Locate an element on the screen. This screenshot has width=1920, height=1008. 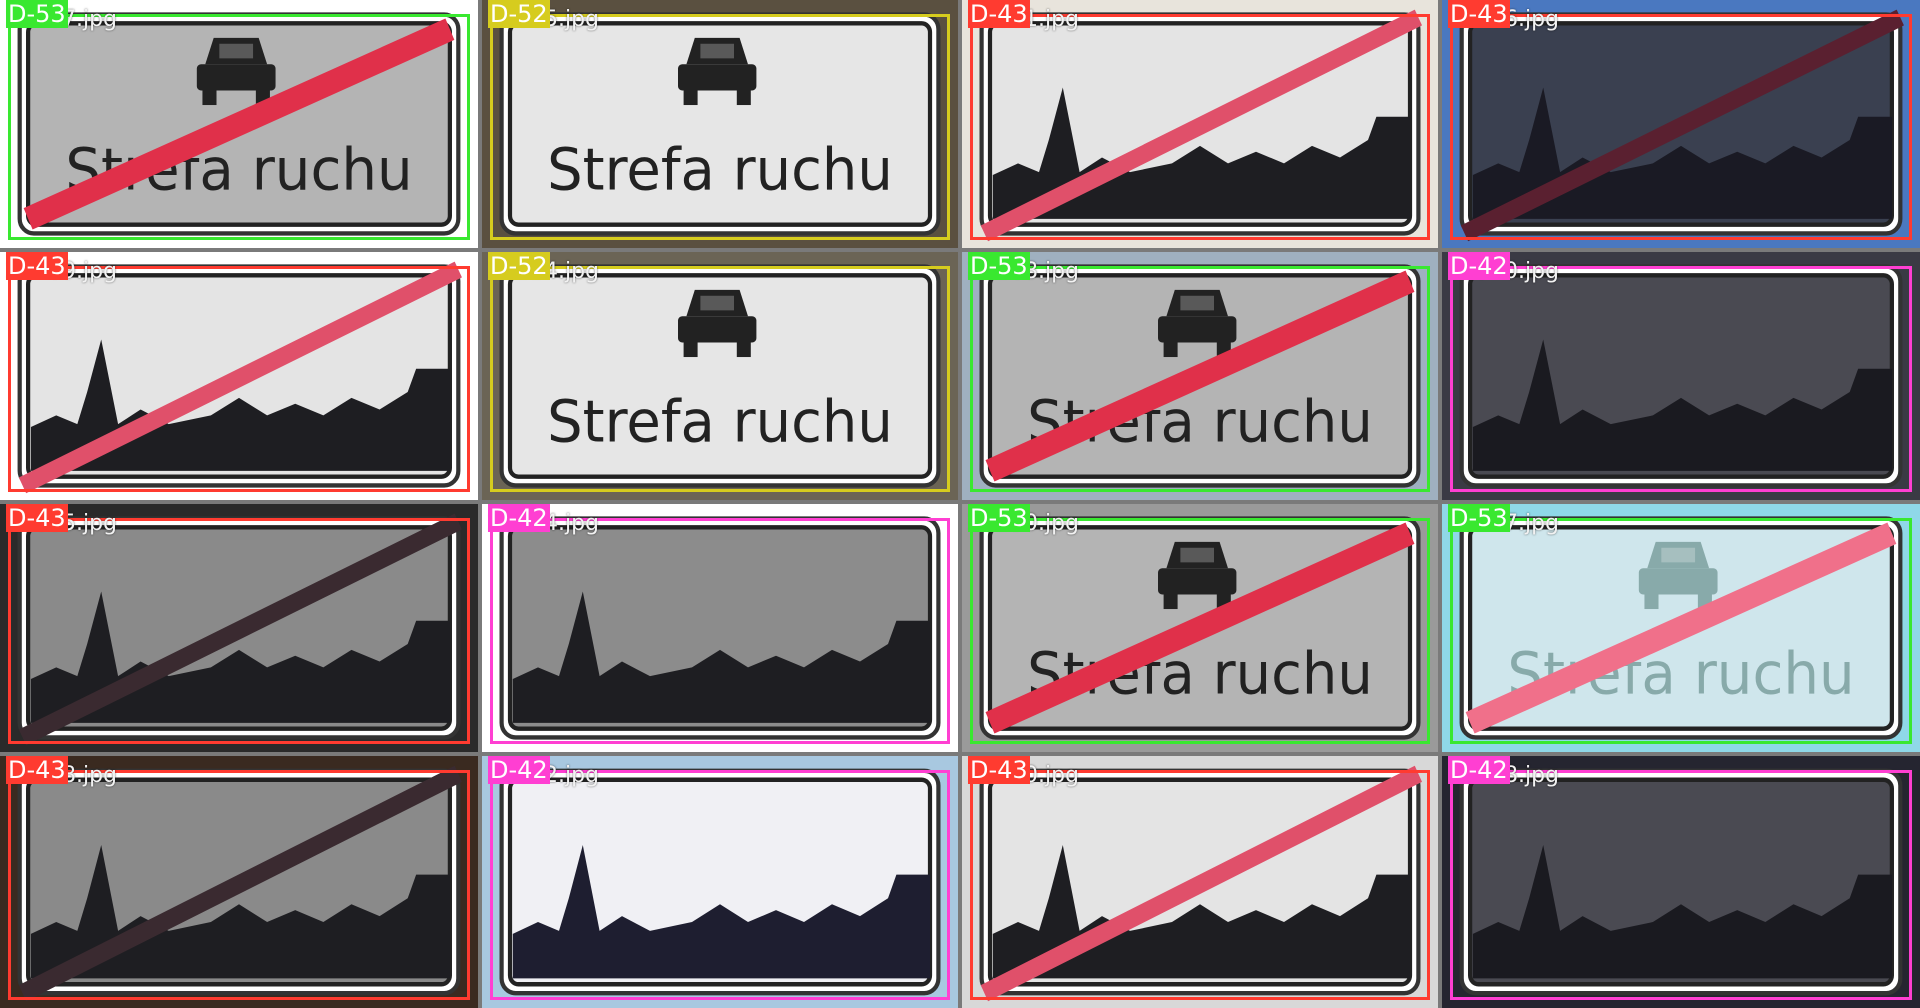
detection-tile: Strefa ruchu 21150.jpgD-53 is located at coordinates (1200, 628).